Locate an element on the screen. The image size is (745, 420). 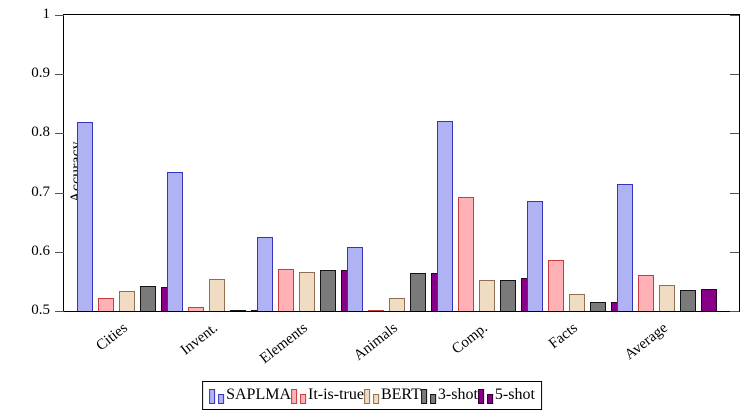
legend-label: 3-shot is located at coordinates (457, 394).